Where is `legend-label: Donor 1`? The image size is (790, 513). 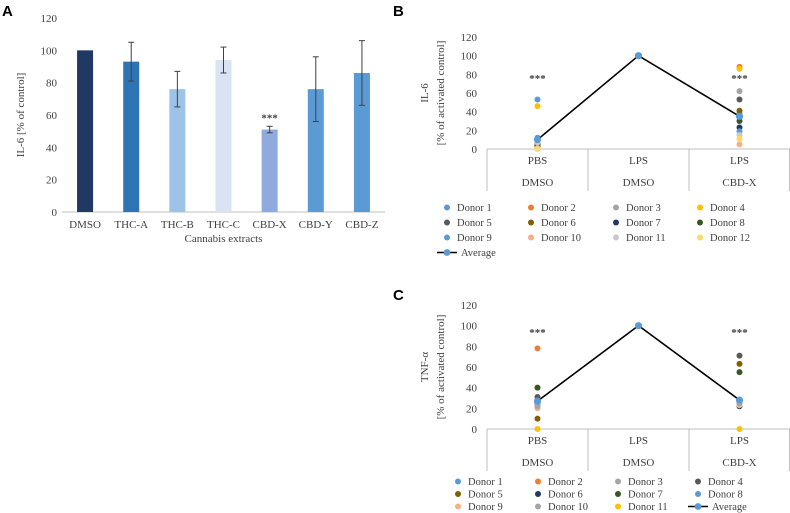 legend-label: Donor 1 is located at coordinates (485, 482).